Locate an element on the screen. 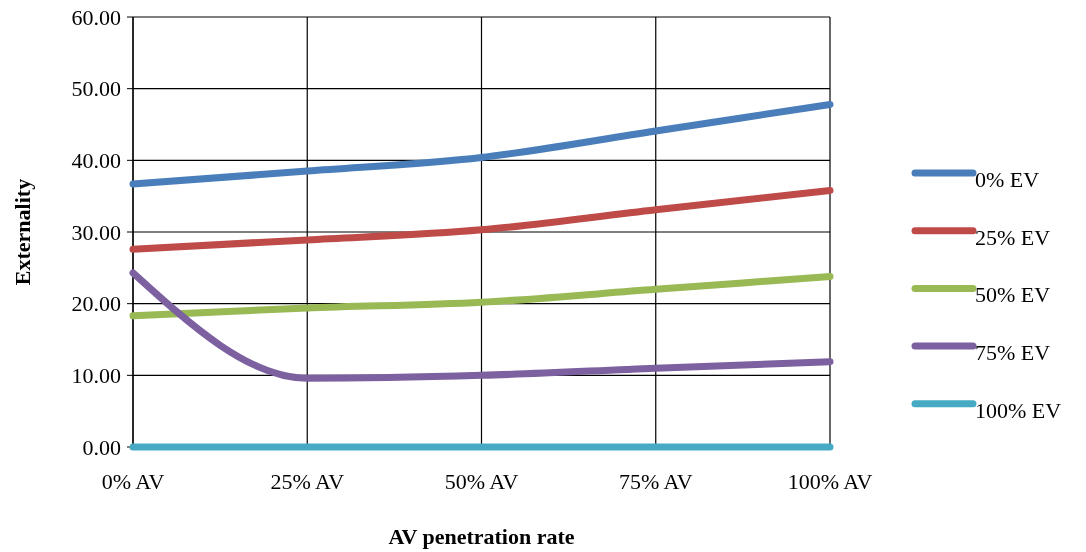 The width and height of the screenshot is (1086, 552). x-tick-label: 100% AV is located at coordinates (830, 481).